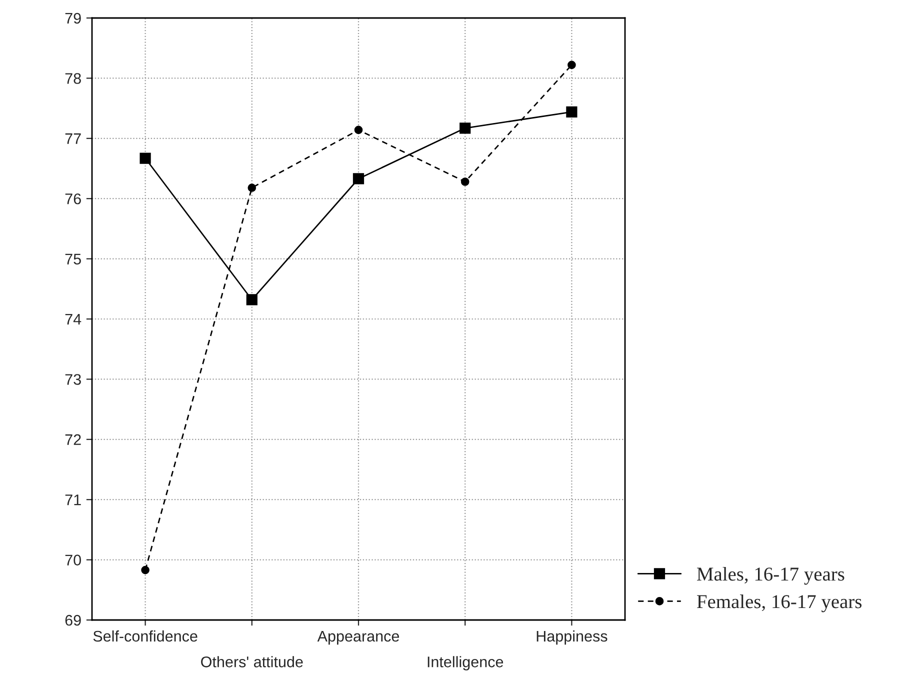 The width and height of the screenshot is (915, 675). I want to click on y-tick-label: 76, so click(73, 198).